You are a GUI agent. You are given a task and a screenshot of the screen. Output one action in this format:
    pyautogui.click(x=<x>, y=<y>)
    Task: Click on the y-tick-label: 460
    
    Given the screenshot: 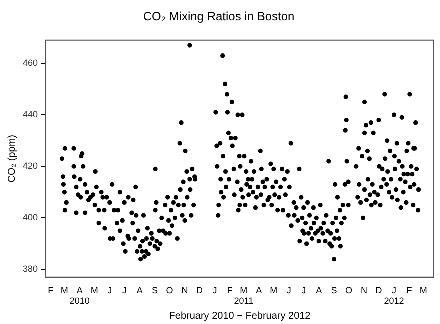 What is the action you would take?
    pyautogui.click(x=30, y=63)
    